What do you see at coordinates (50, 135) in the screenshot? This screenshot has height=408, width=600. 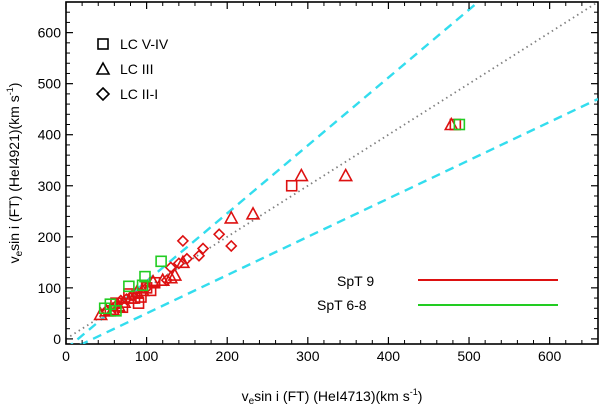 I see `y-tick-label: 400` at bounding box center [50, 135].